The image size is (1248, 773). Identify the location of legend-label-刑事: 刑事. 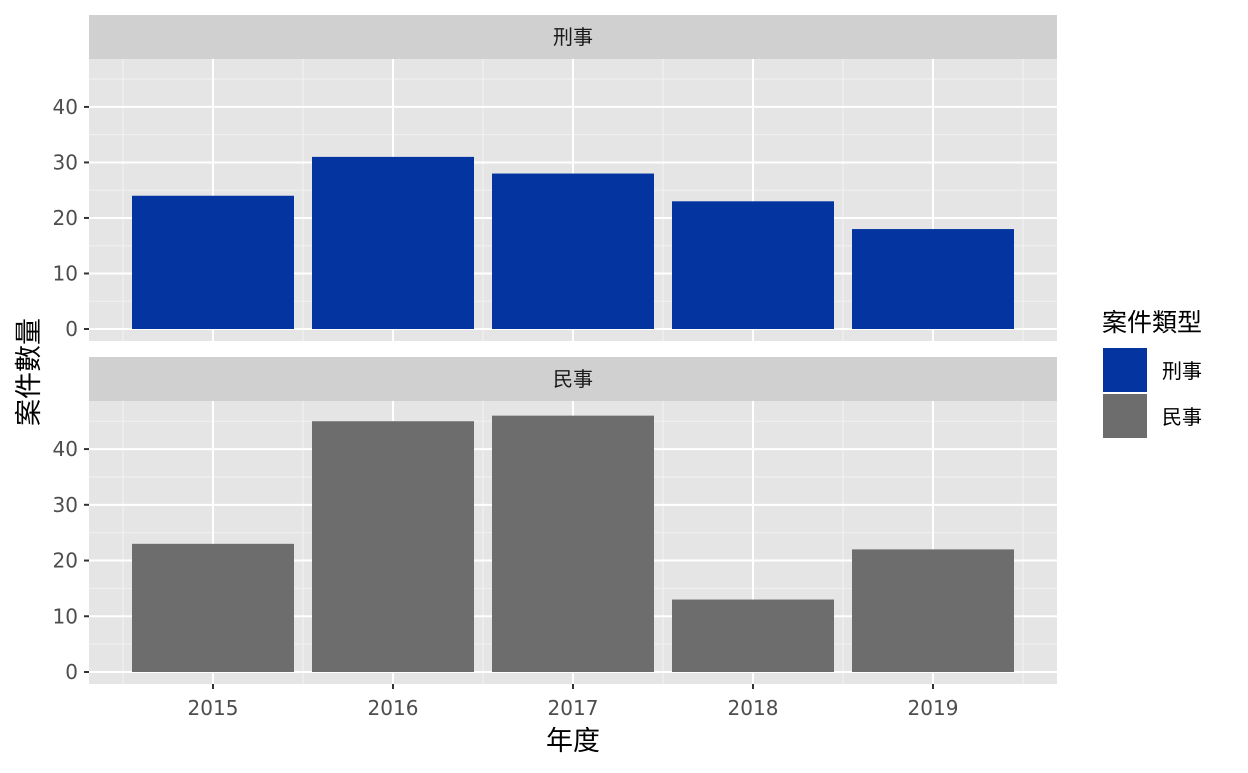
(1182, 371).